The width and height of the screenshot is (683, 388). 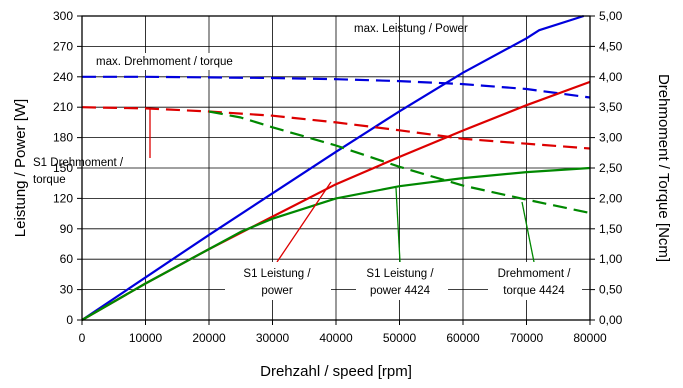 I want to click on annotation-max-power: max. Leistung / Power, so click(x=411, y=29).